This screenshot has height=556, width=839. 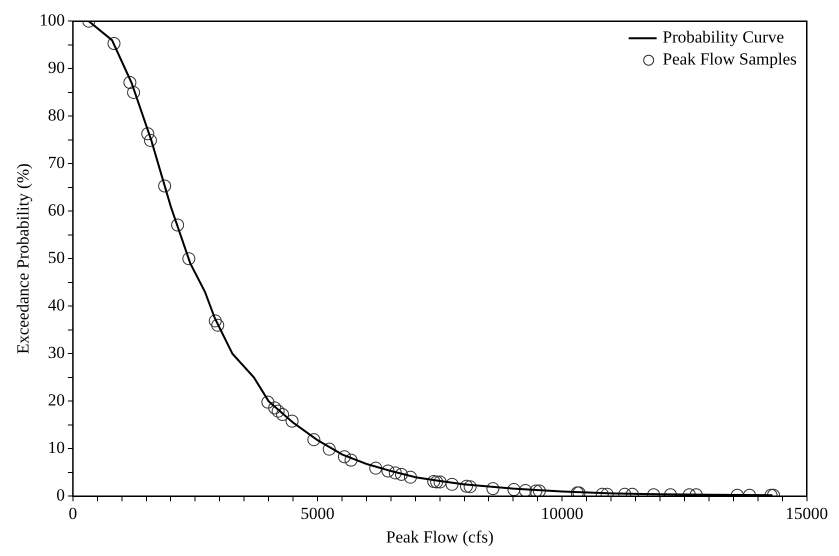 What do you see at coordinates (56, 258) in the screenshot?
I see `y-tick-label: 50` at bounding box center [56, 258].